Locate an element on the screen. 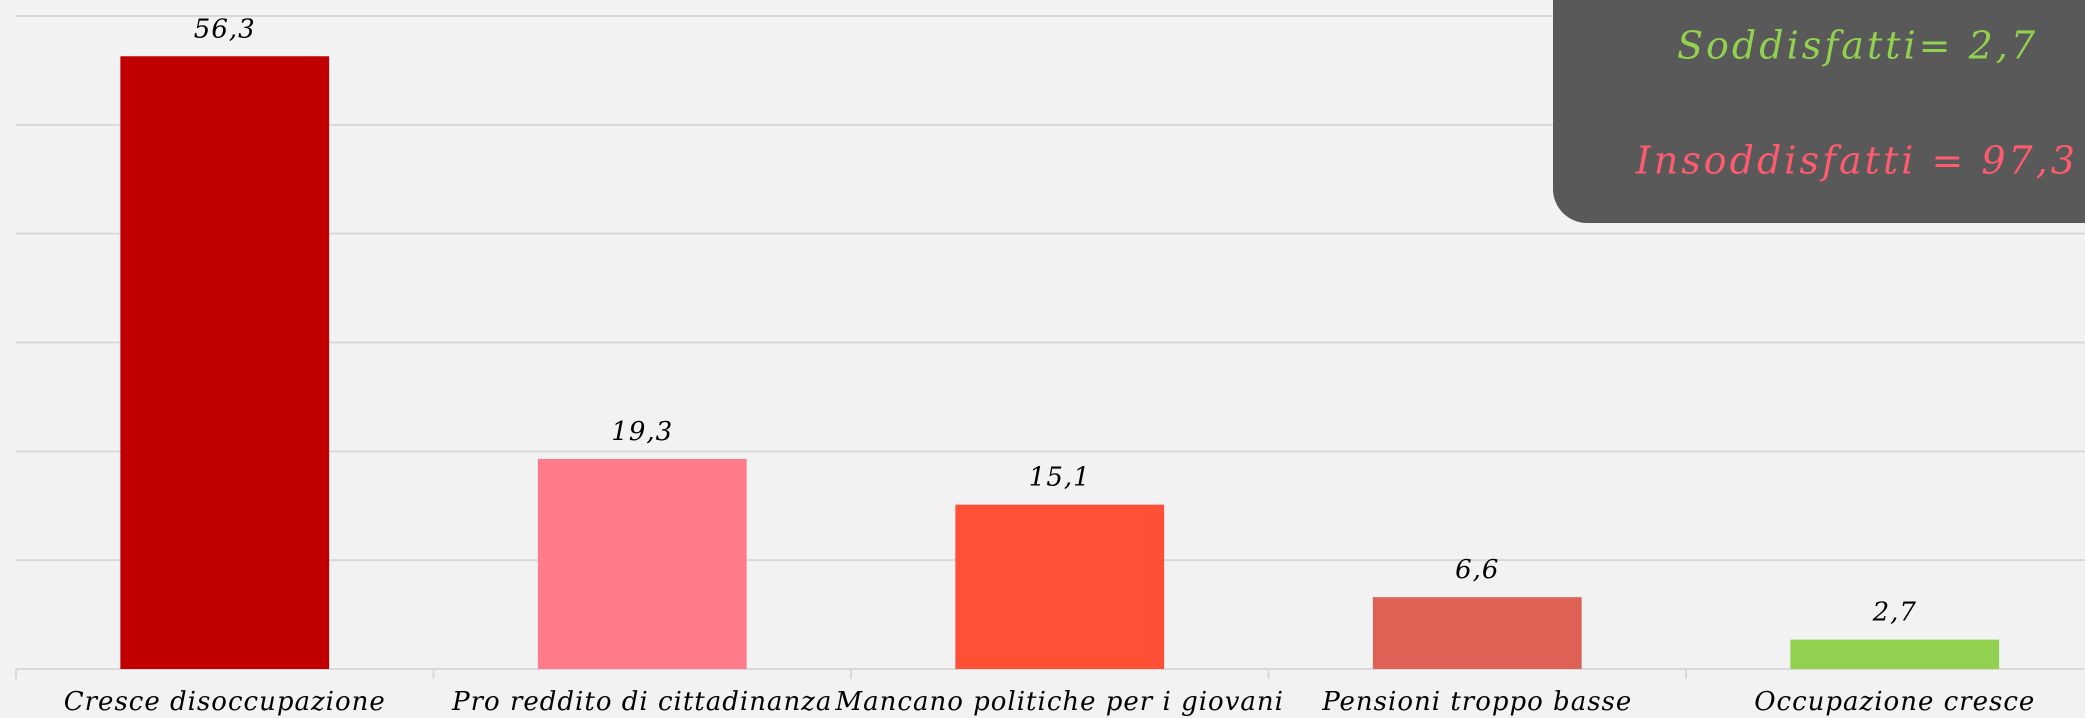 The image size is (2085, 718). annotation: Insoddisfatti = 97,3 is located at coordinates (1856, 161).